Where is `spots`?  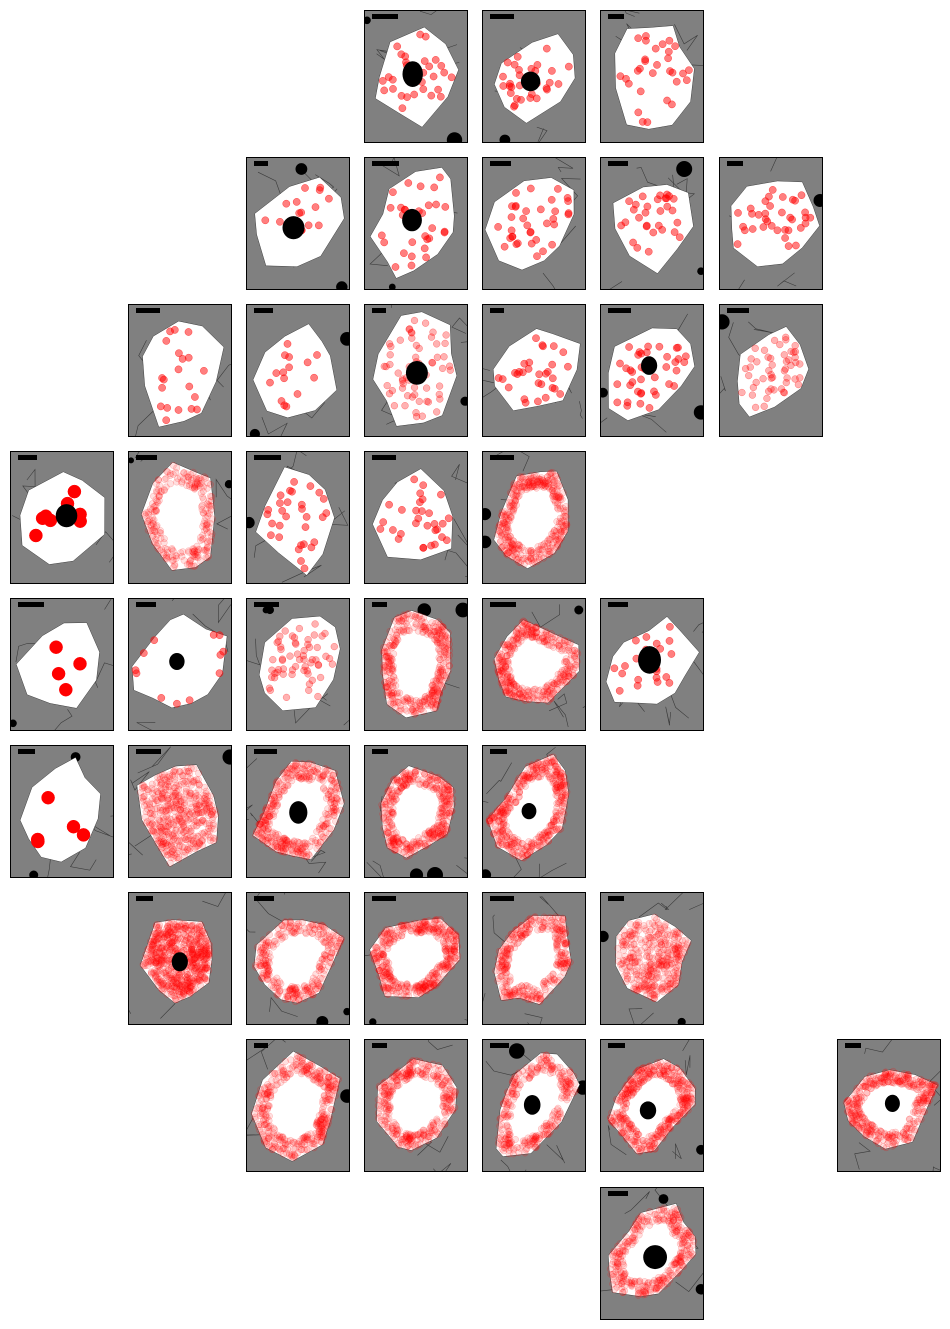
spots is located at coordinates (178, 516).